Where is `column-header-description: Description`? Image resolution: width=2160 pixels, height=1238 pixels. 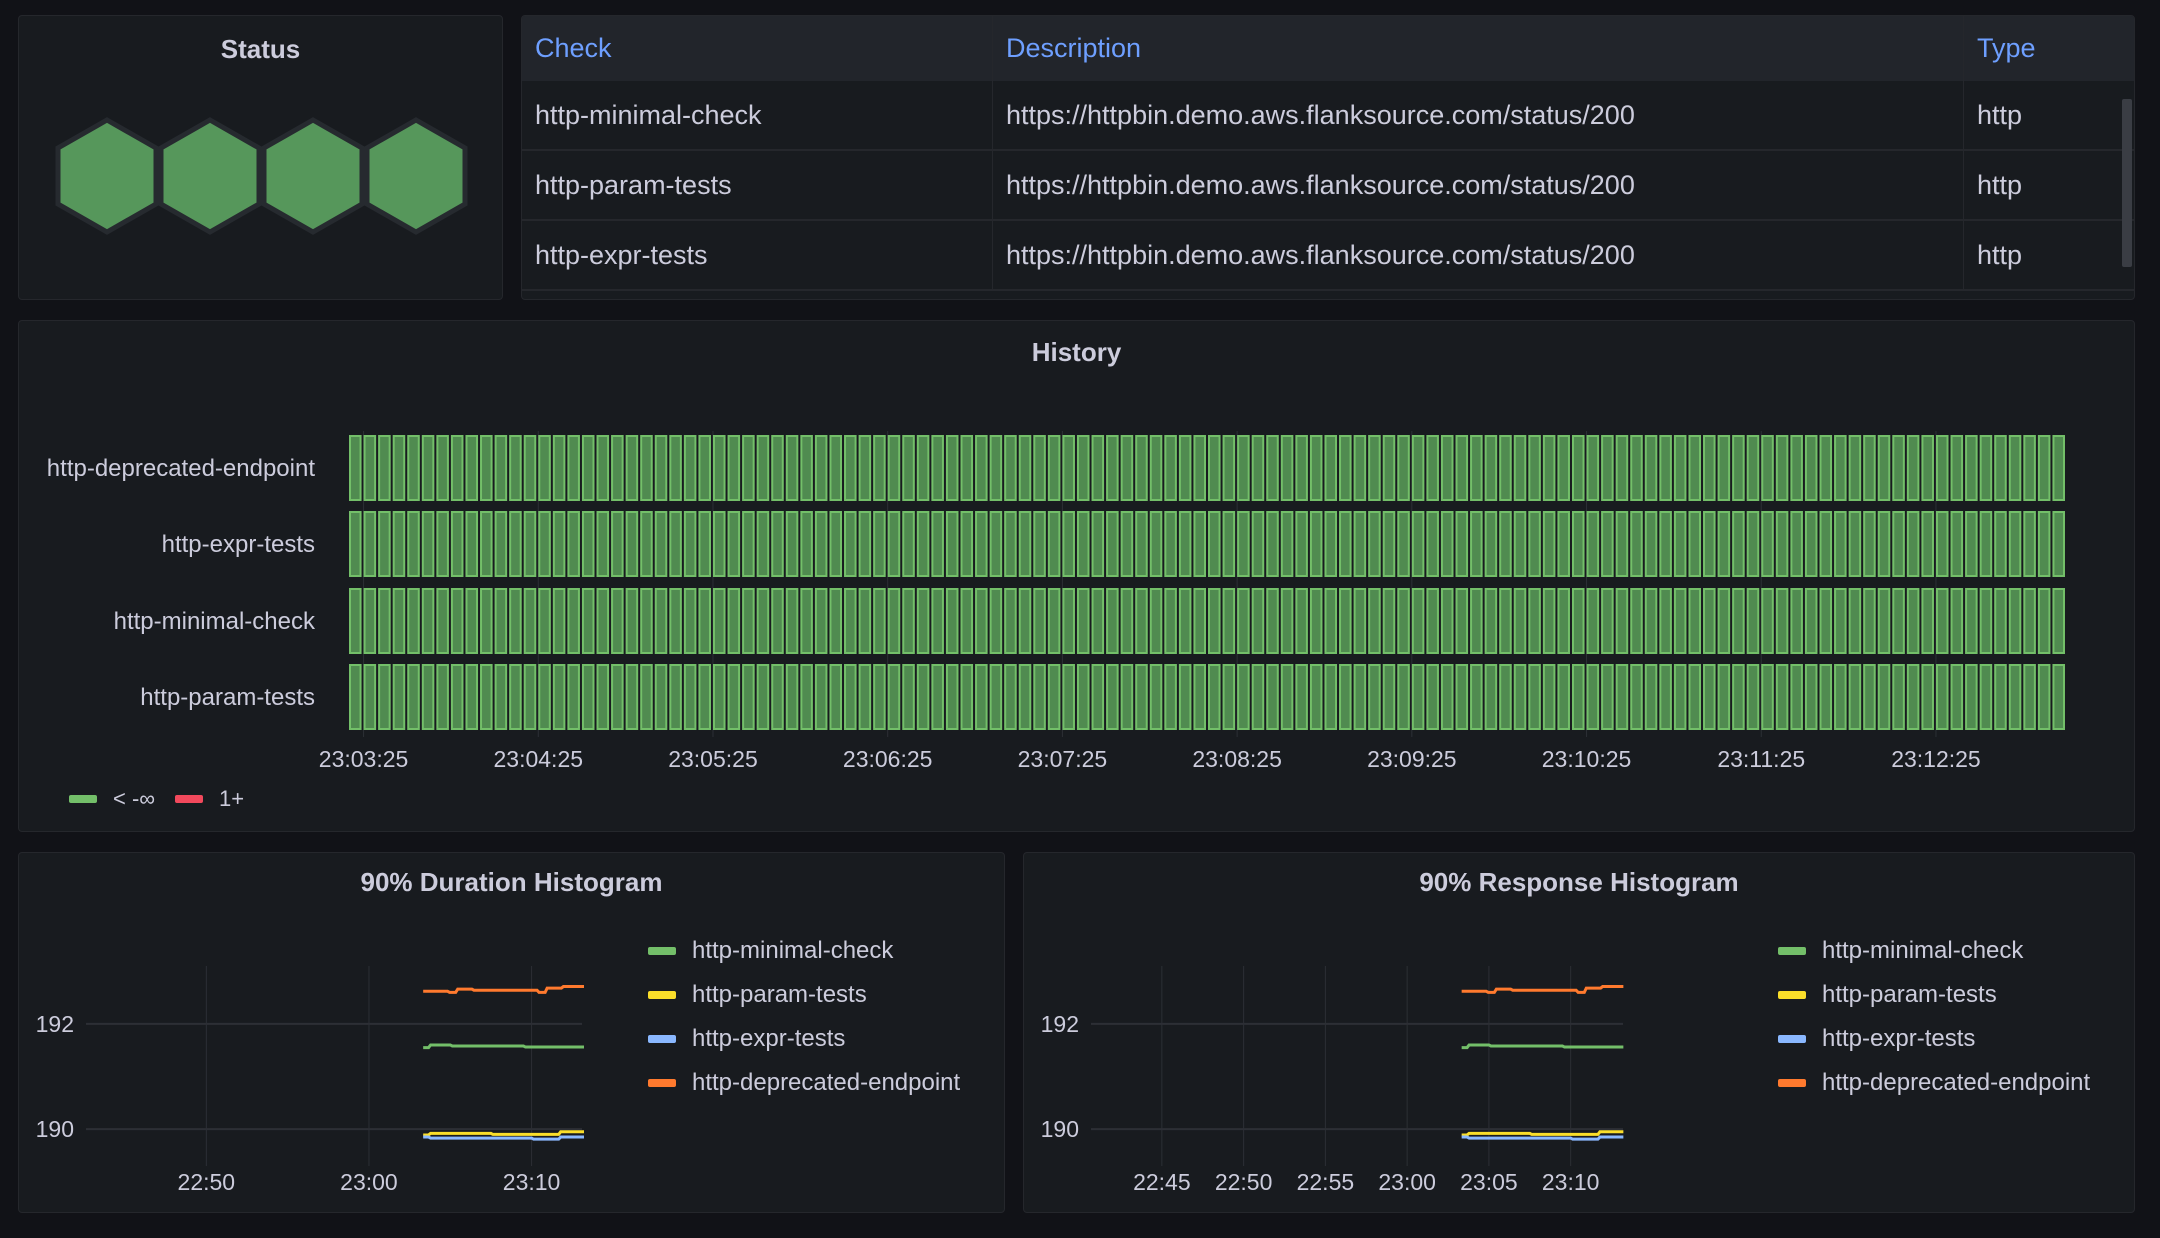
column-header-description: Description is located at coordinates (1478, 48).